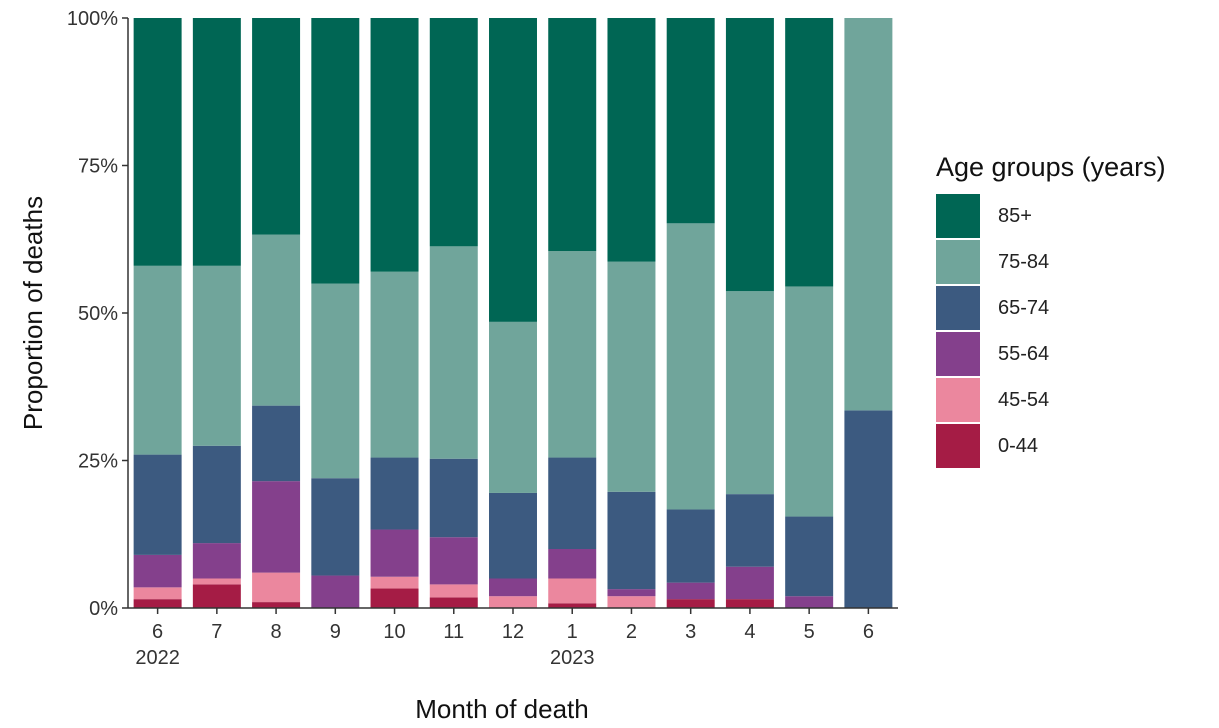 Image resolution: width=1219 pixels, height=728 pixels. Describe the element at coordinates (216, 632) in the screenshot. I see `x-tick-label: 7` at that location.